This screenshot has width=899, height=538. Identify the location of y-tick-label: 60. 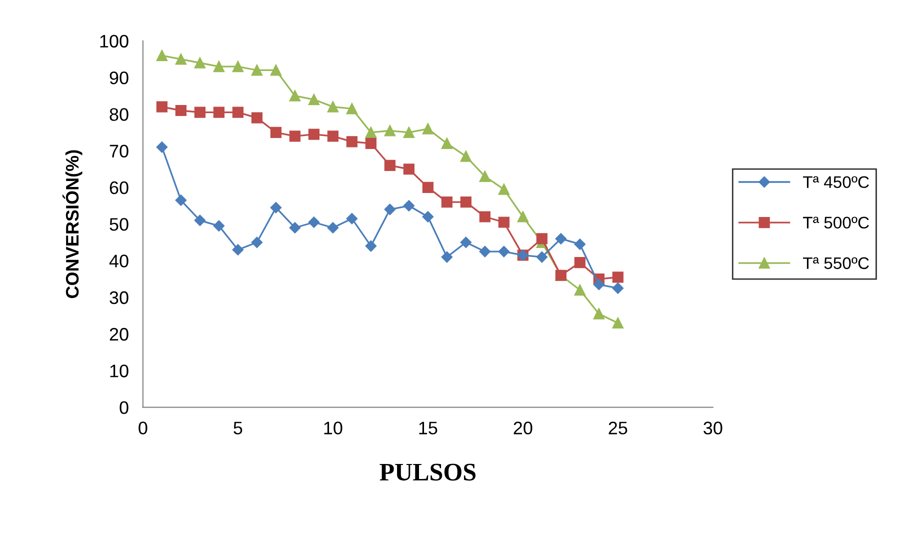
(119, 187).